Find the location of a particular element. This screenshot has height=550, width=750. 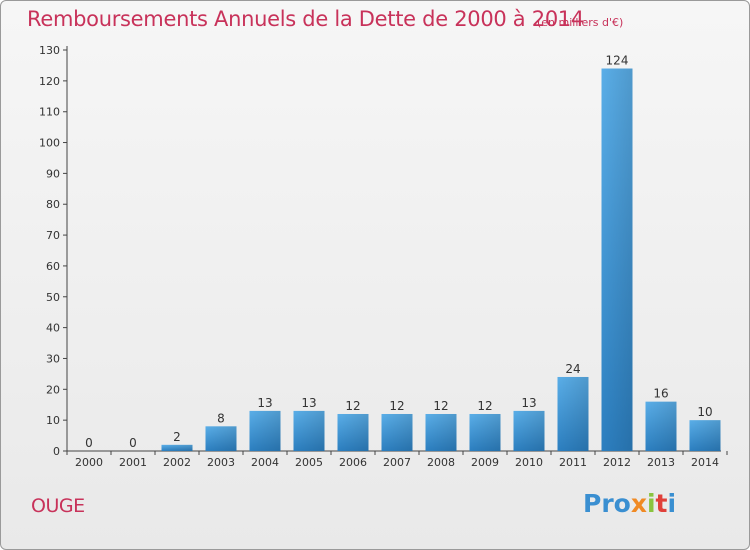

y-tick-label: 10 is located at coordinates (53, 420).